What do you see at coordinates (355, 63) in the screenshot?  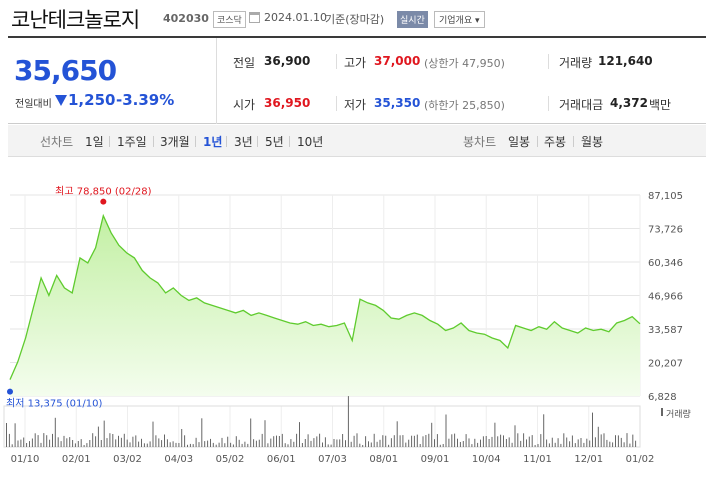 I see `high-label: 고가` at bounding box center [355, 63].